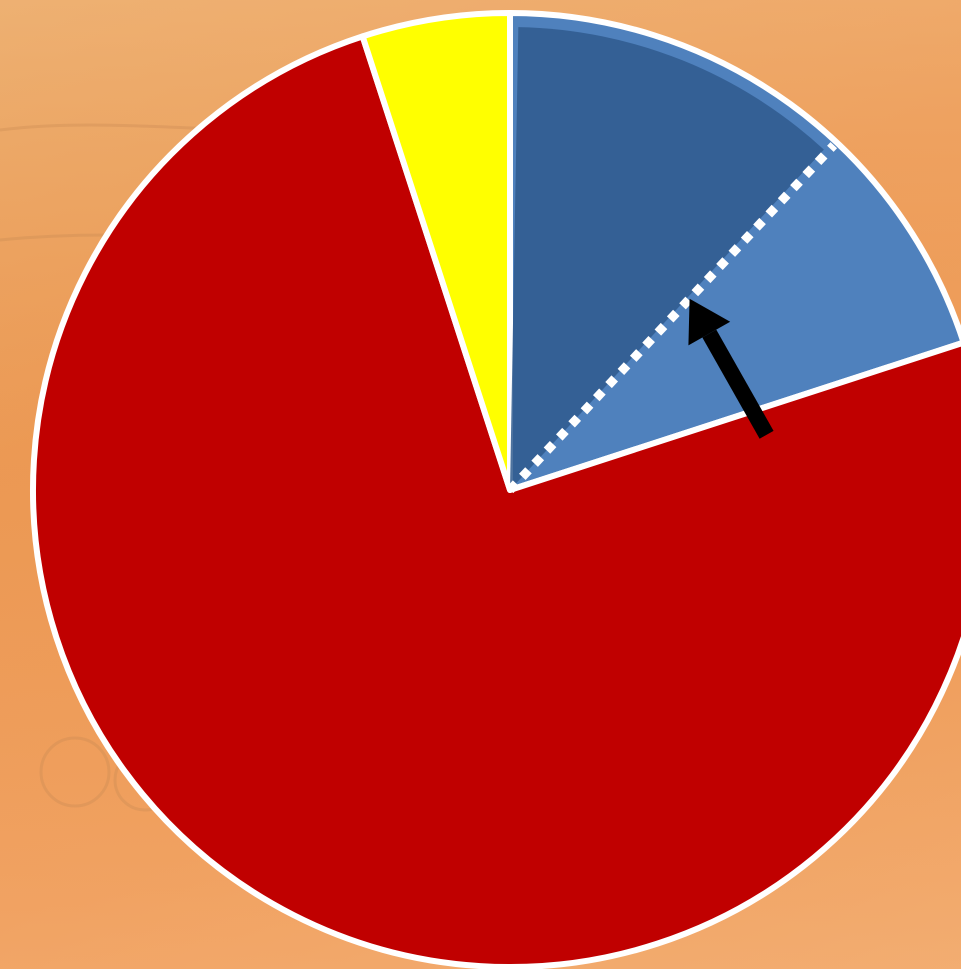 The height and width of the screenshot is (969, 961). Describe the element at coordinates (436, 251) in the screenshot. I see `pie-slice-yellow` at that location.